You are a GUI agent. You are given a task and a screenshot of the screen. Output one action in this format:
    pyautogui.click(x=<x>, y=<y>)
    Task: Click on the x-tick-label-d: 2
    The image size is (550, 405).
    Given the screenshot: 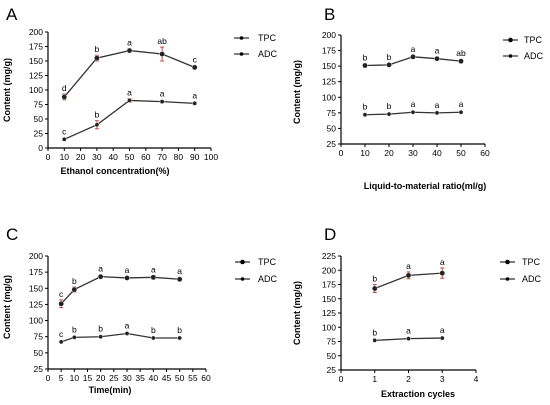 What is the action you would take?
    pyautogui.click(x=408, y=379)
    